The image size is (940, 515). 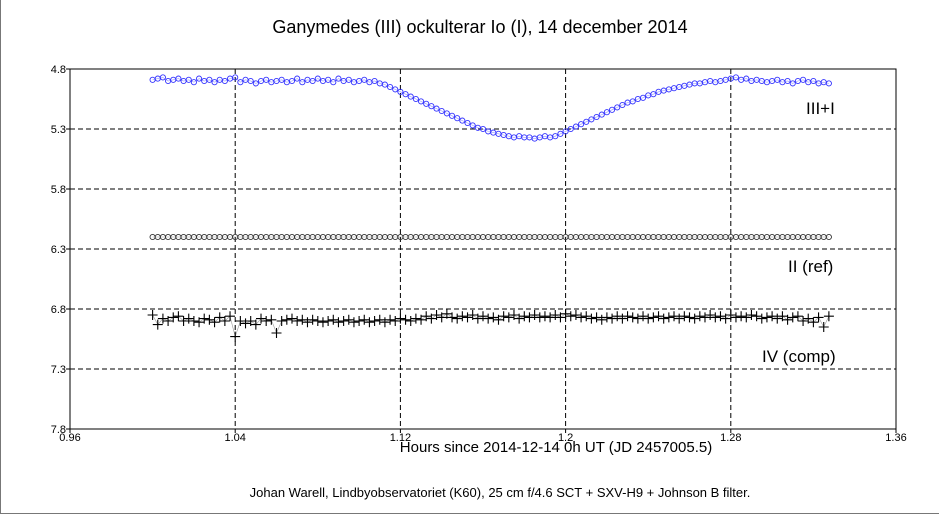 I want to click on series-label: IV (comp), so click(x=799, y=356).